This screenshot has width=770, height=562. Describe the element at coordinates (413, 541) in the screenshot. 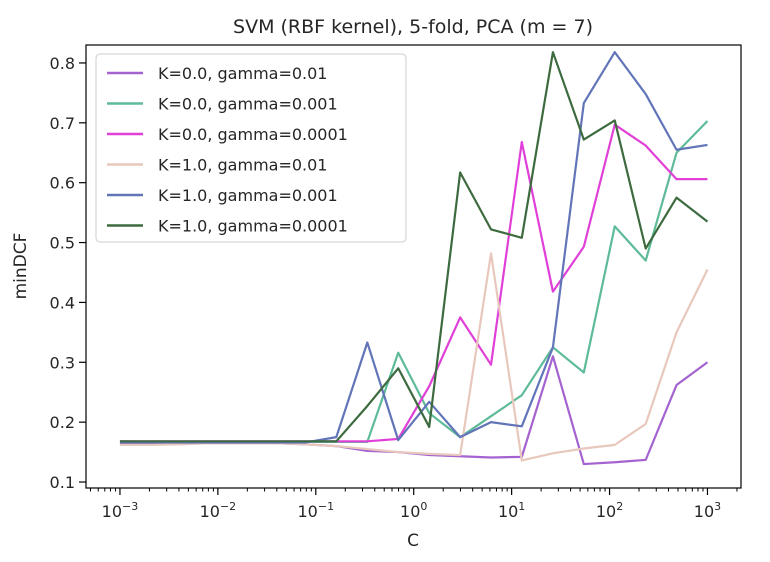

I see `x-axis-title: C` at that location.